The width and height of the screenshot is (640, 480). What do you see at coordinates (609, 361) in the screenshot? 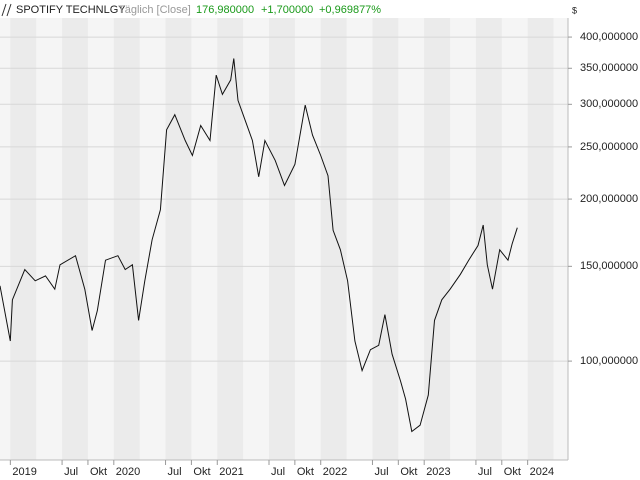
I see `y-tick-label: 100,000000` at bounding box center [609, 361].